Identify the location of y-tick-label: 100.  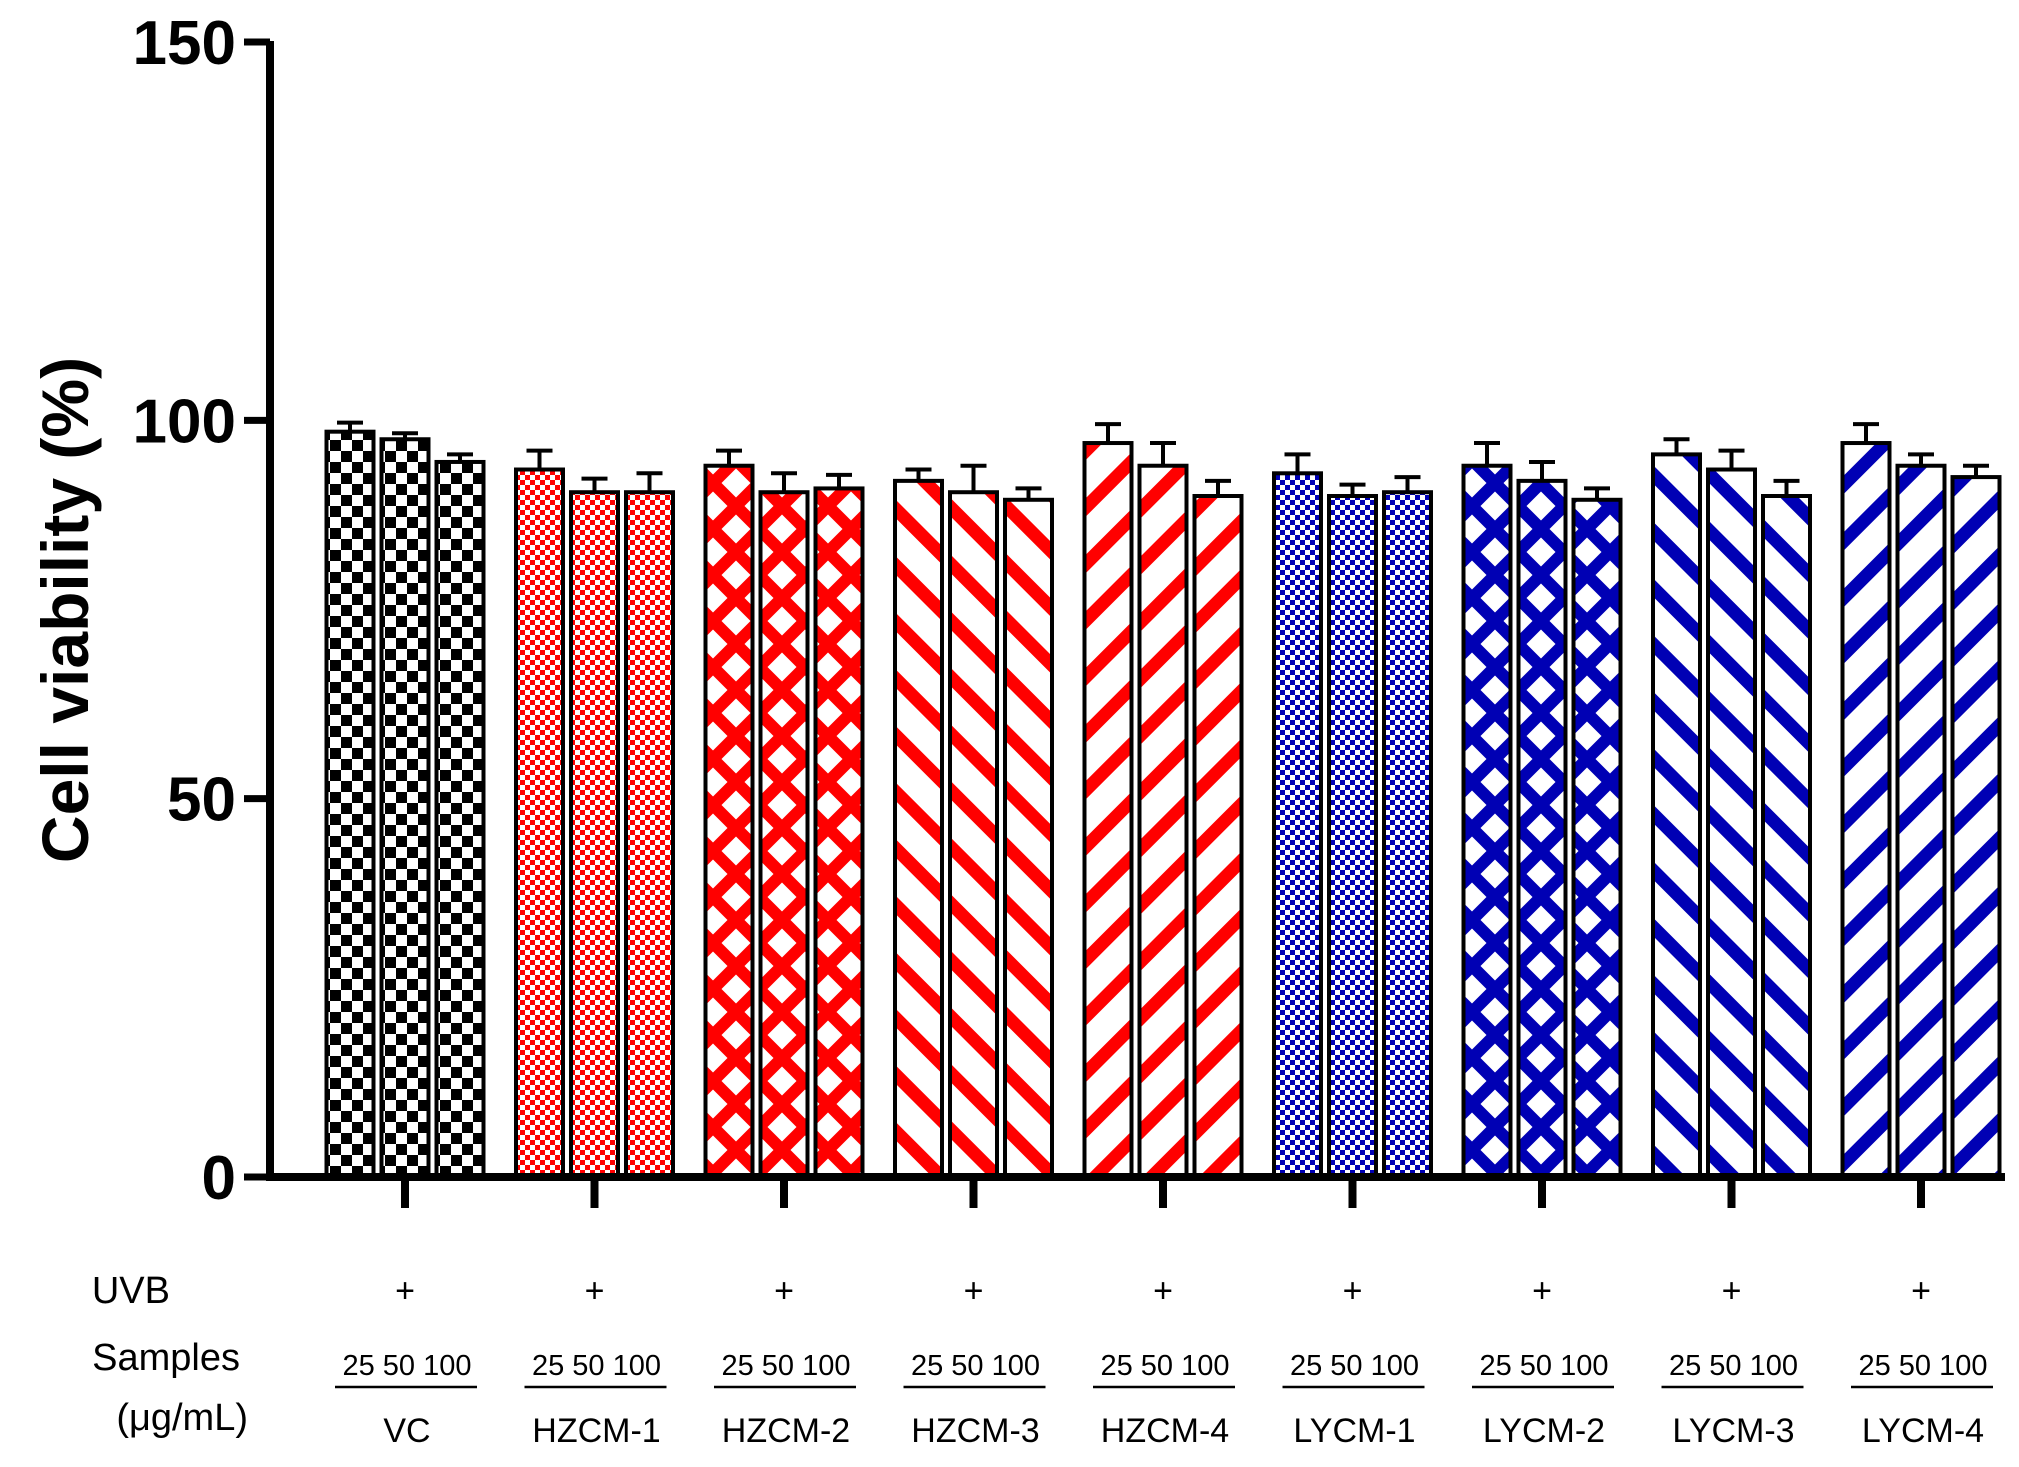
(184, 421).